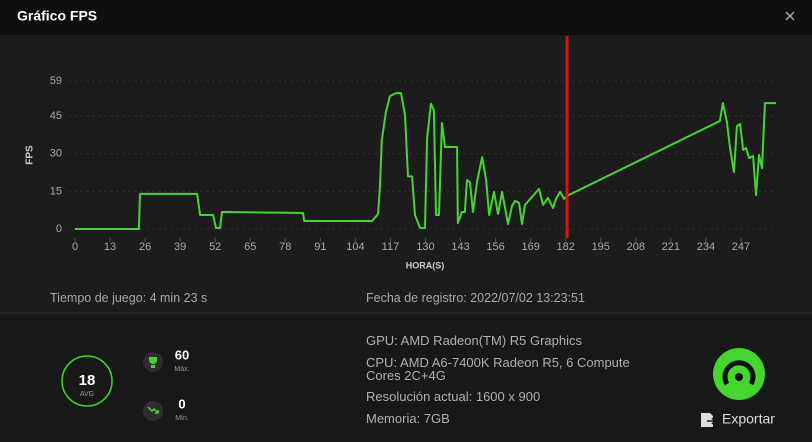  Describe the element at coordinates (153, 362) in the screenshot. I see `trophy-icon` at that location.